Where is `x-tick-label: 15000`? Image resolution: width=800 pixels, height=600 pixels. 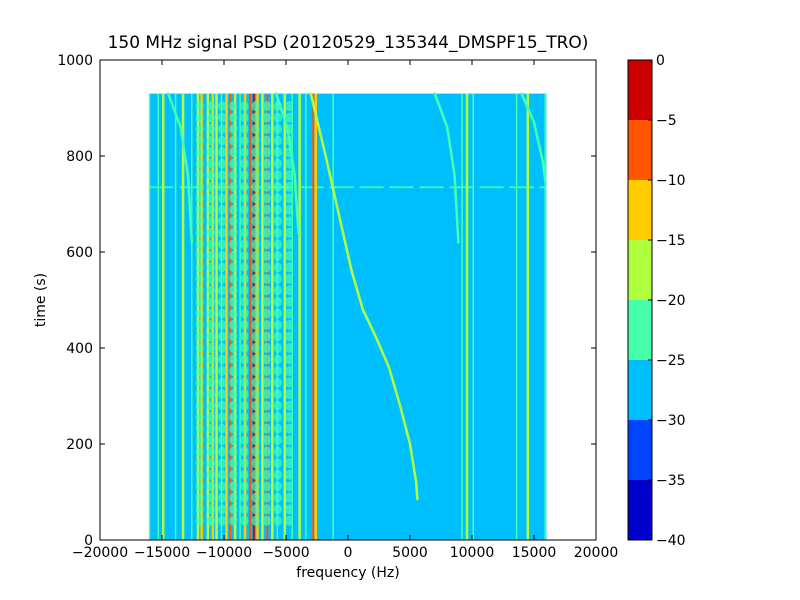 x-tick-label: 15000 is located at coordinates (534, 553).